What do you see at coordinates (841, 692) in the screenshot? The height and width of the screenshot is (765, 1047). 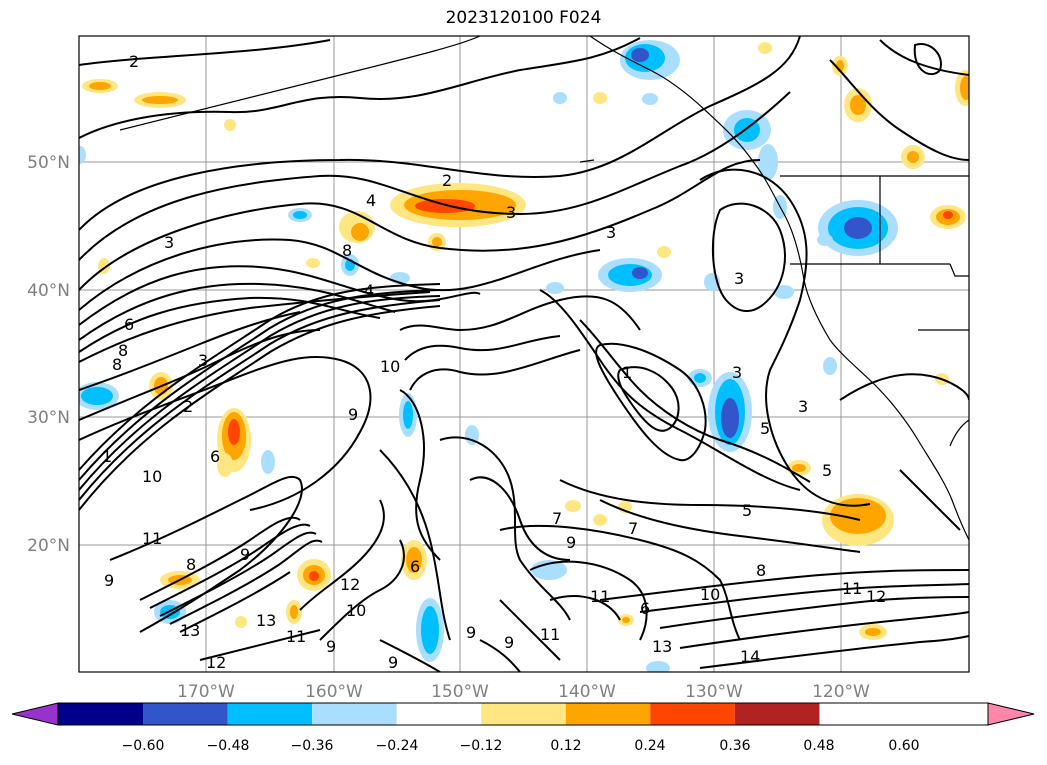 I see `lon-label-120w: 120°W` at bounding box center [841, 692].